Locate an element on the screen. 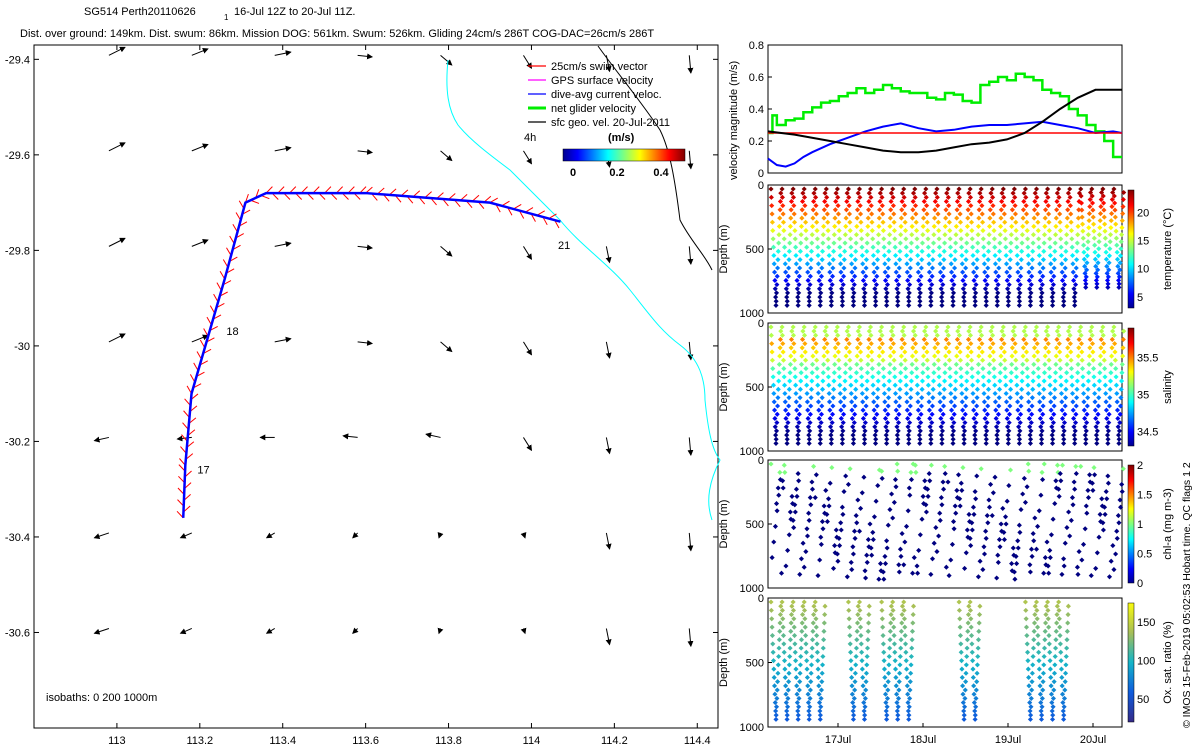 This screenshot has width=1200, height=750. legend-label: sfc geo. vel. 20-Jul-2011 is located at coordinates (610, 123).